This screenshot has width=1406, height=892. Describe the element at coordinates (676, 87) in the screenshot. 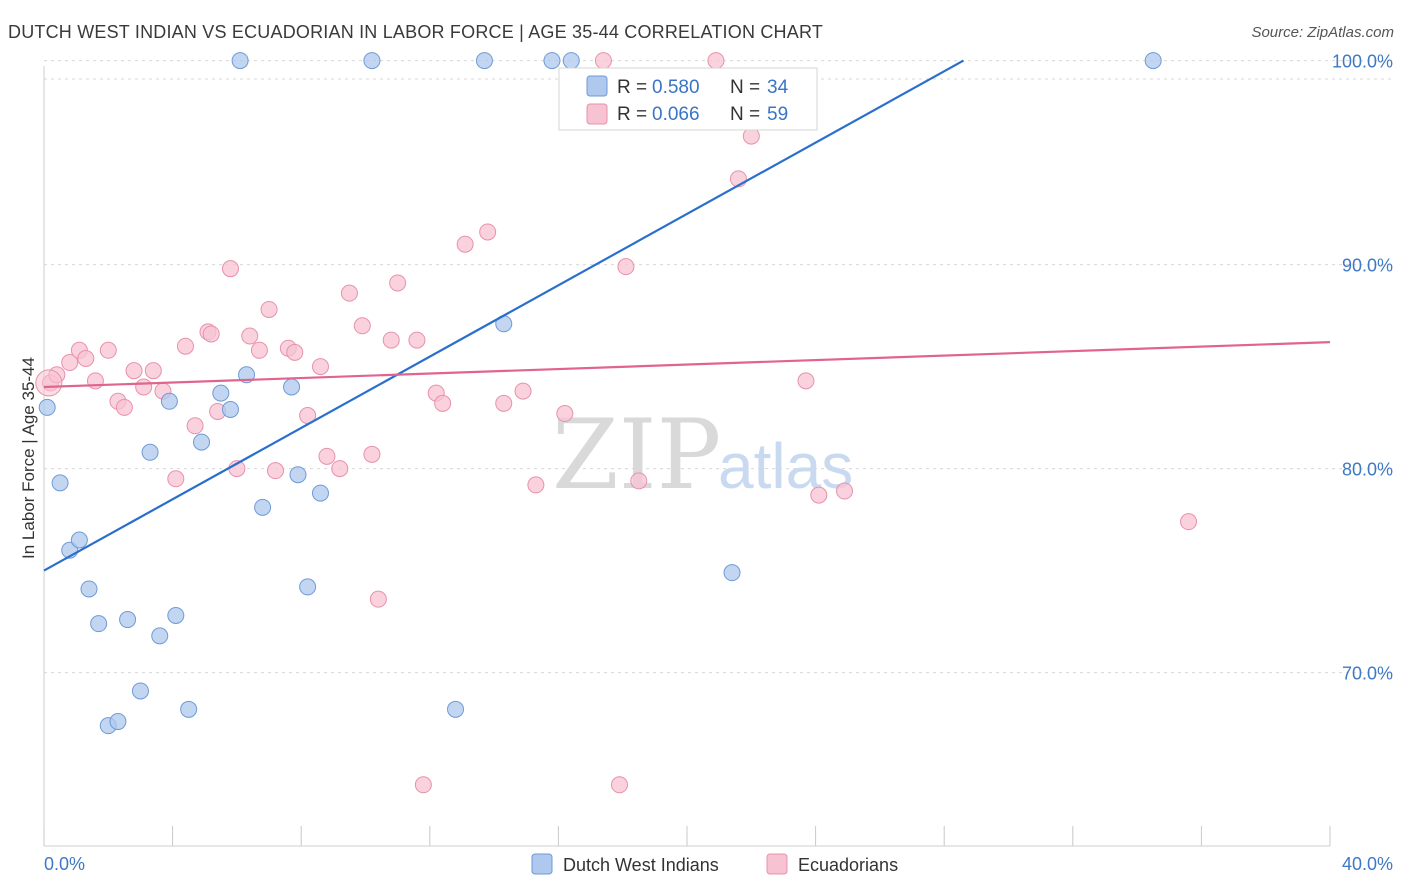

I see `legend-r-value-1: 0.580` at that location.